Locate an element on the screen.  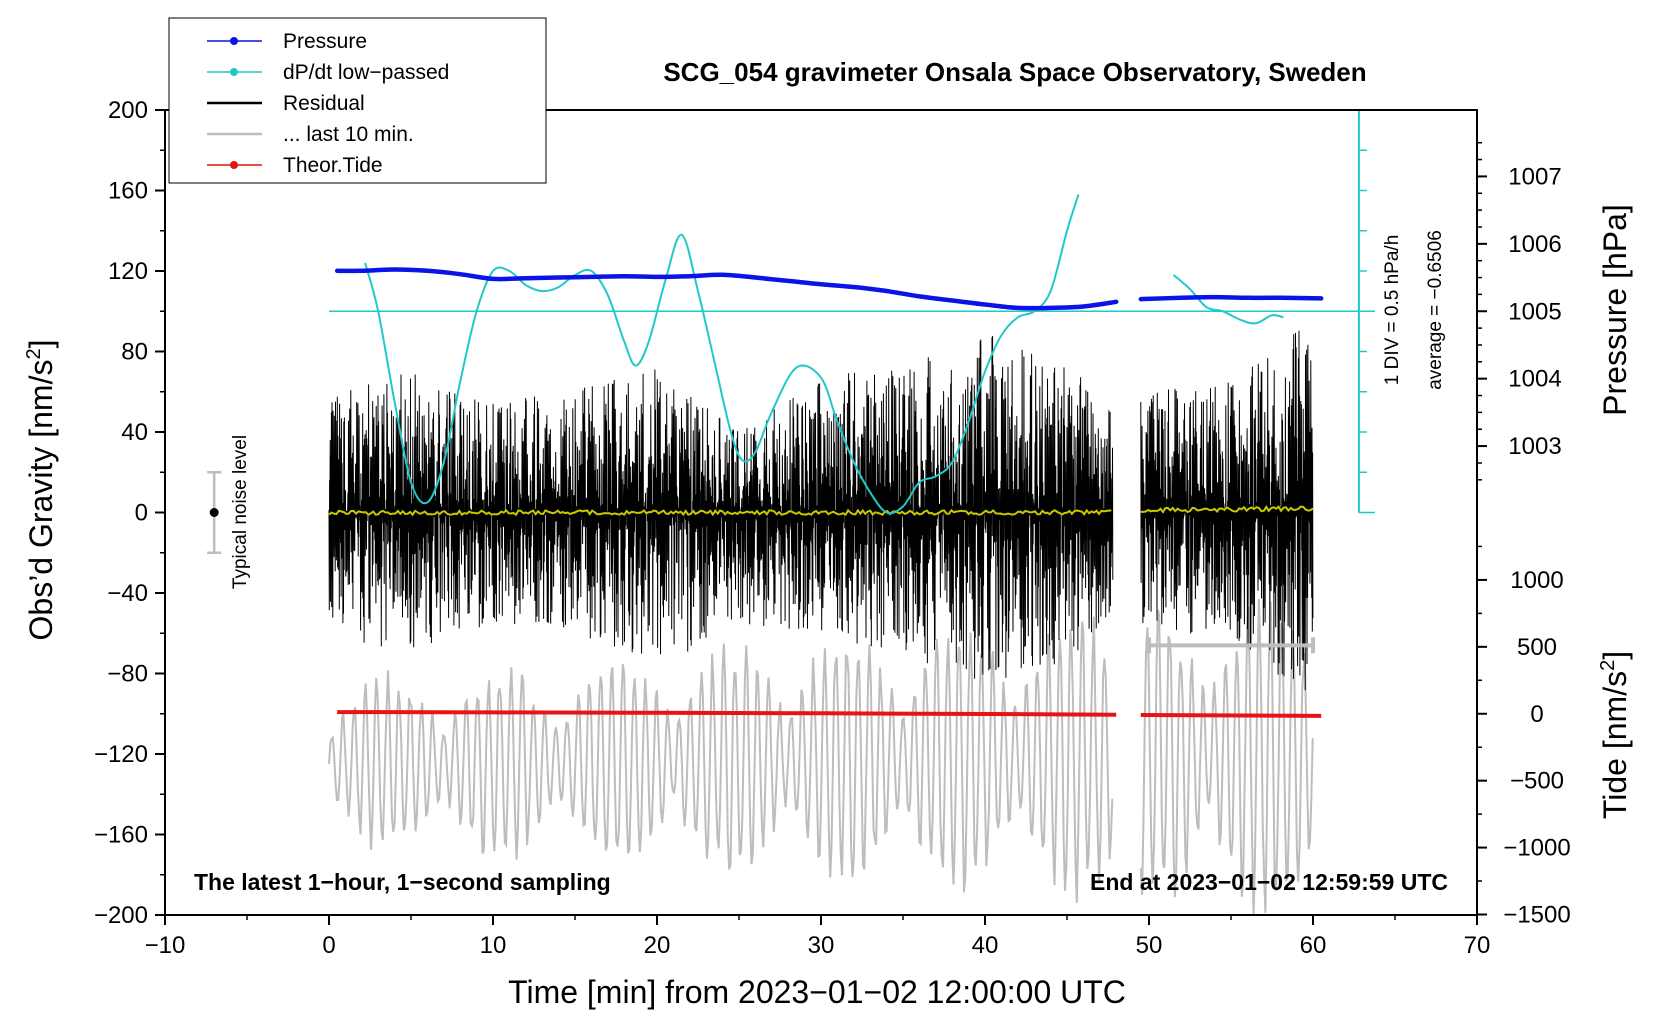
tide-axis-label-sup: 2 is located at coordinates (1608, 665).